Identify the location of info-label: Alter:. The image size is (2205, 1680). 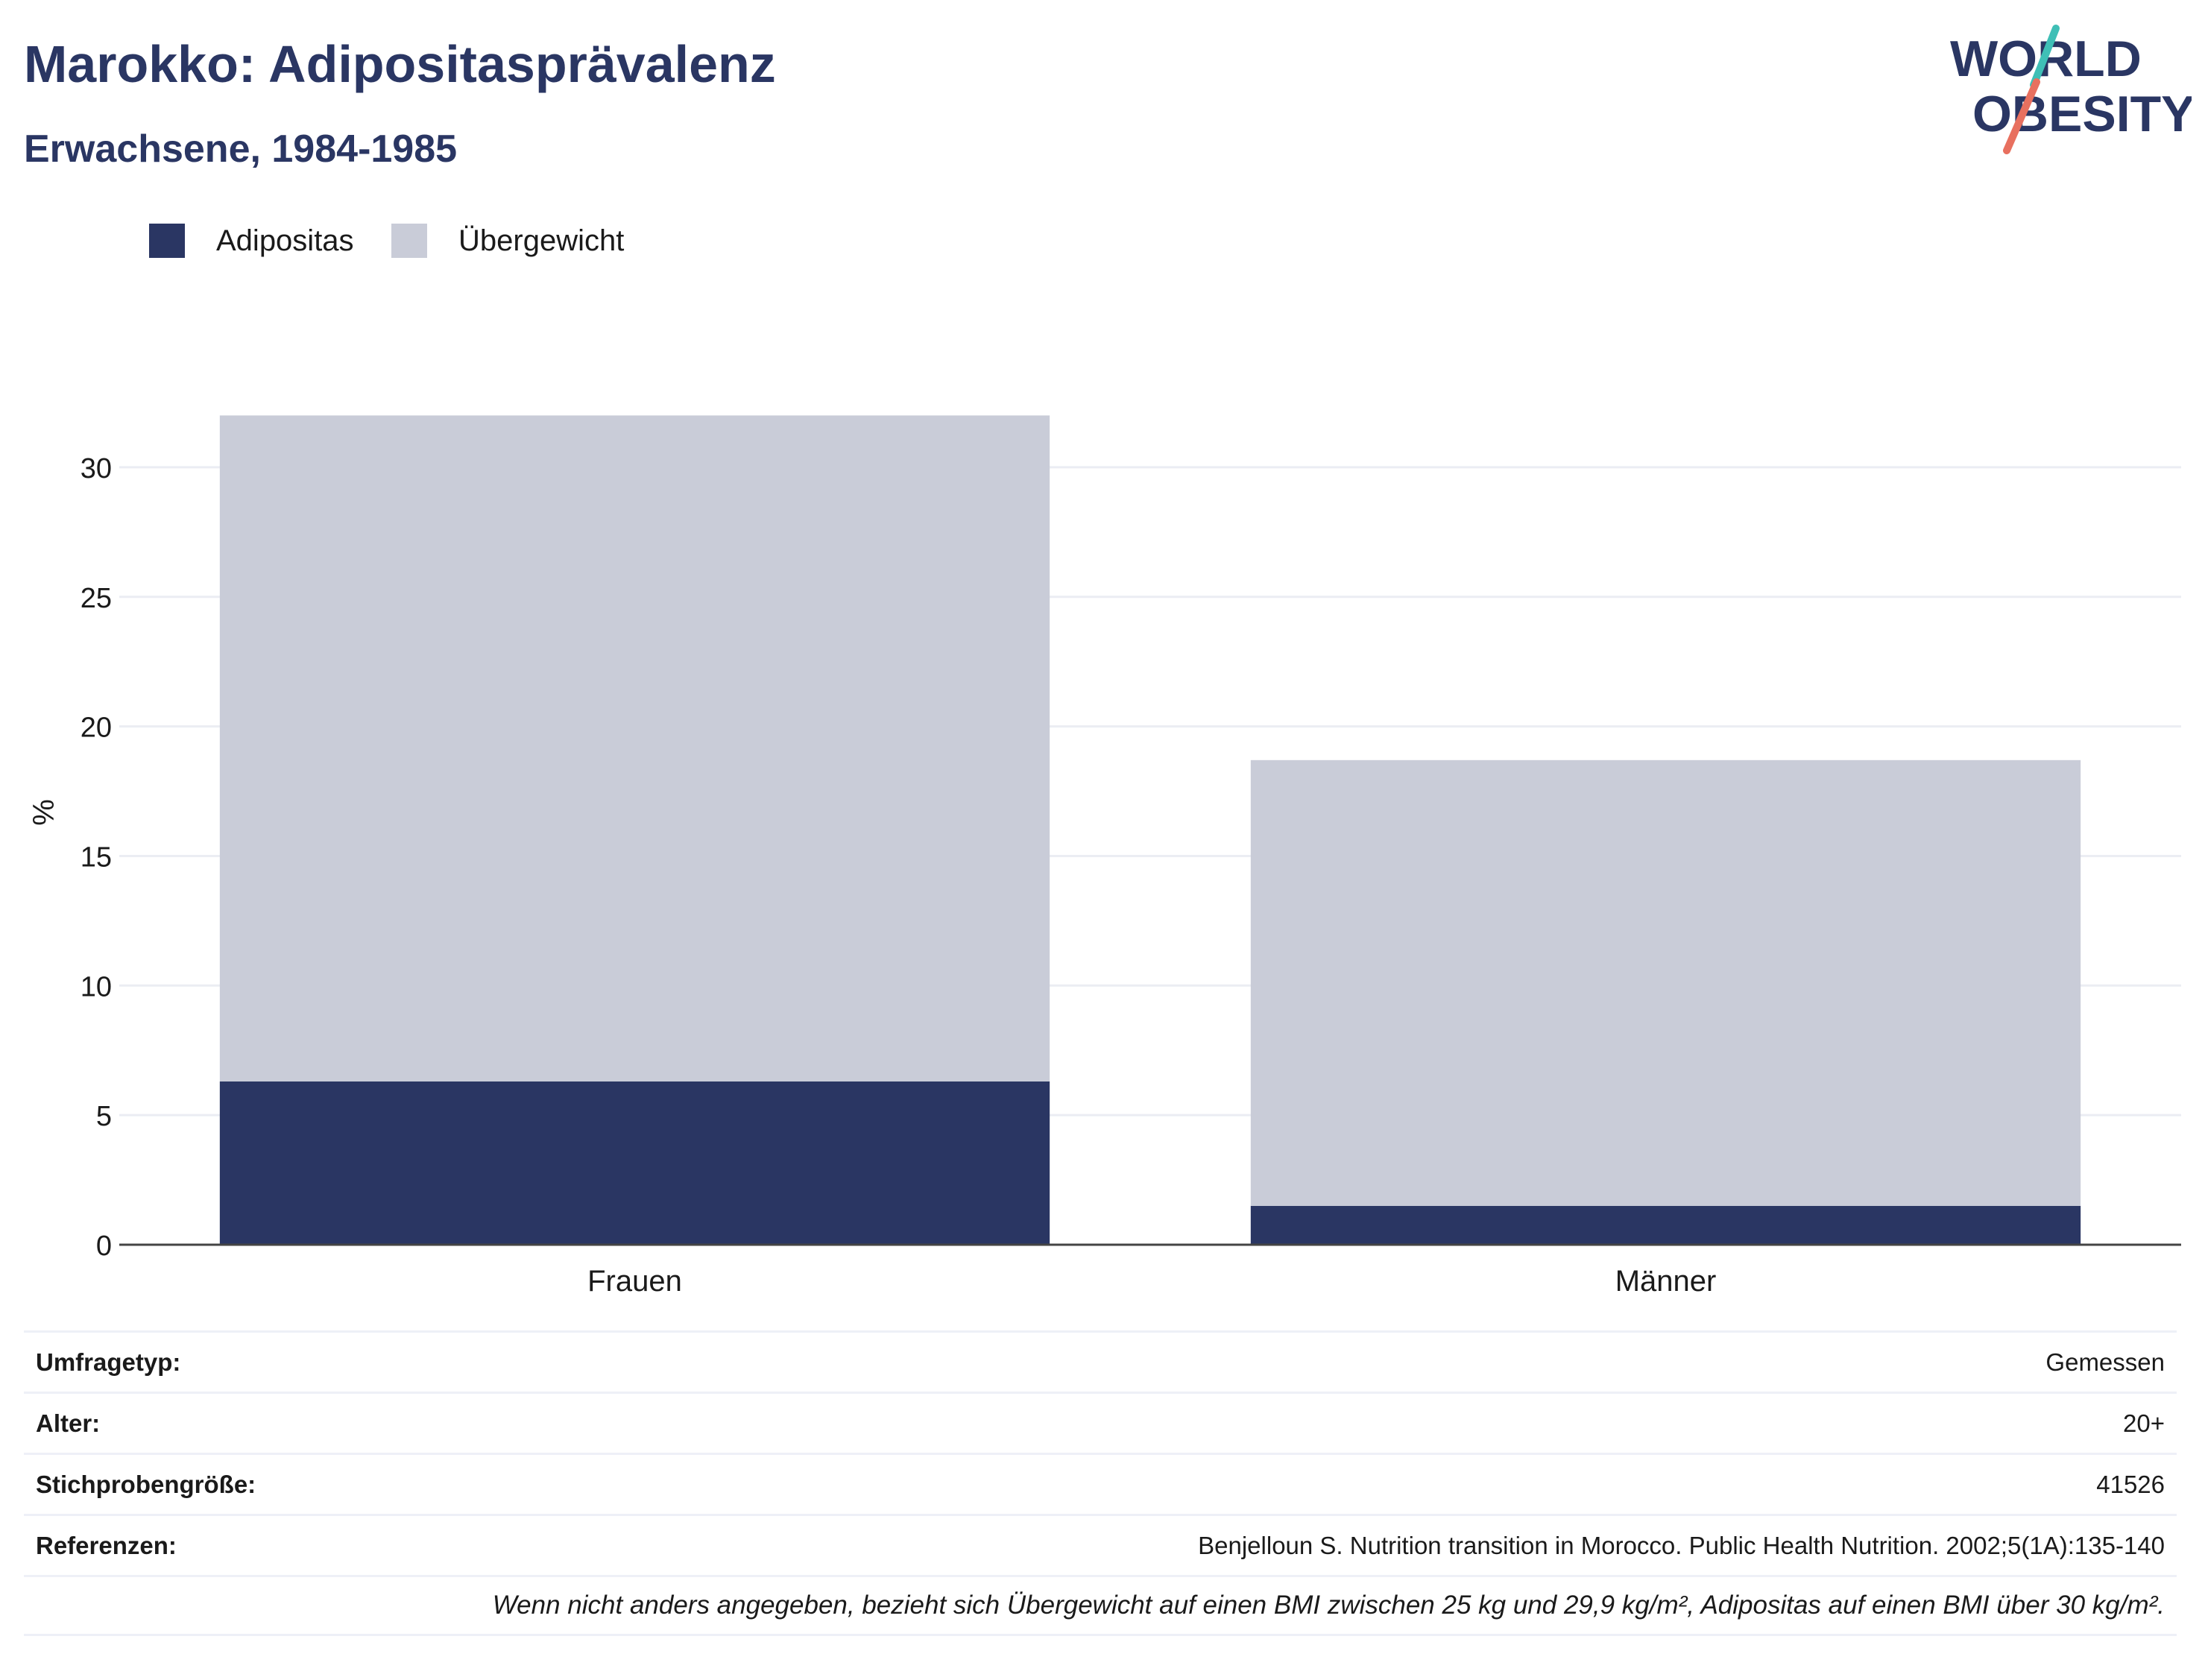
(68, 1423).